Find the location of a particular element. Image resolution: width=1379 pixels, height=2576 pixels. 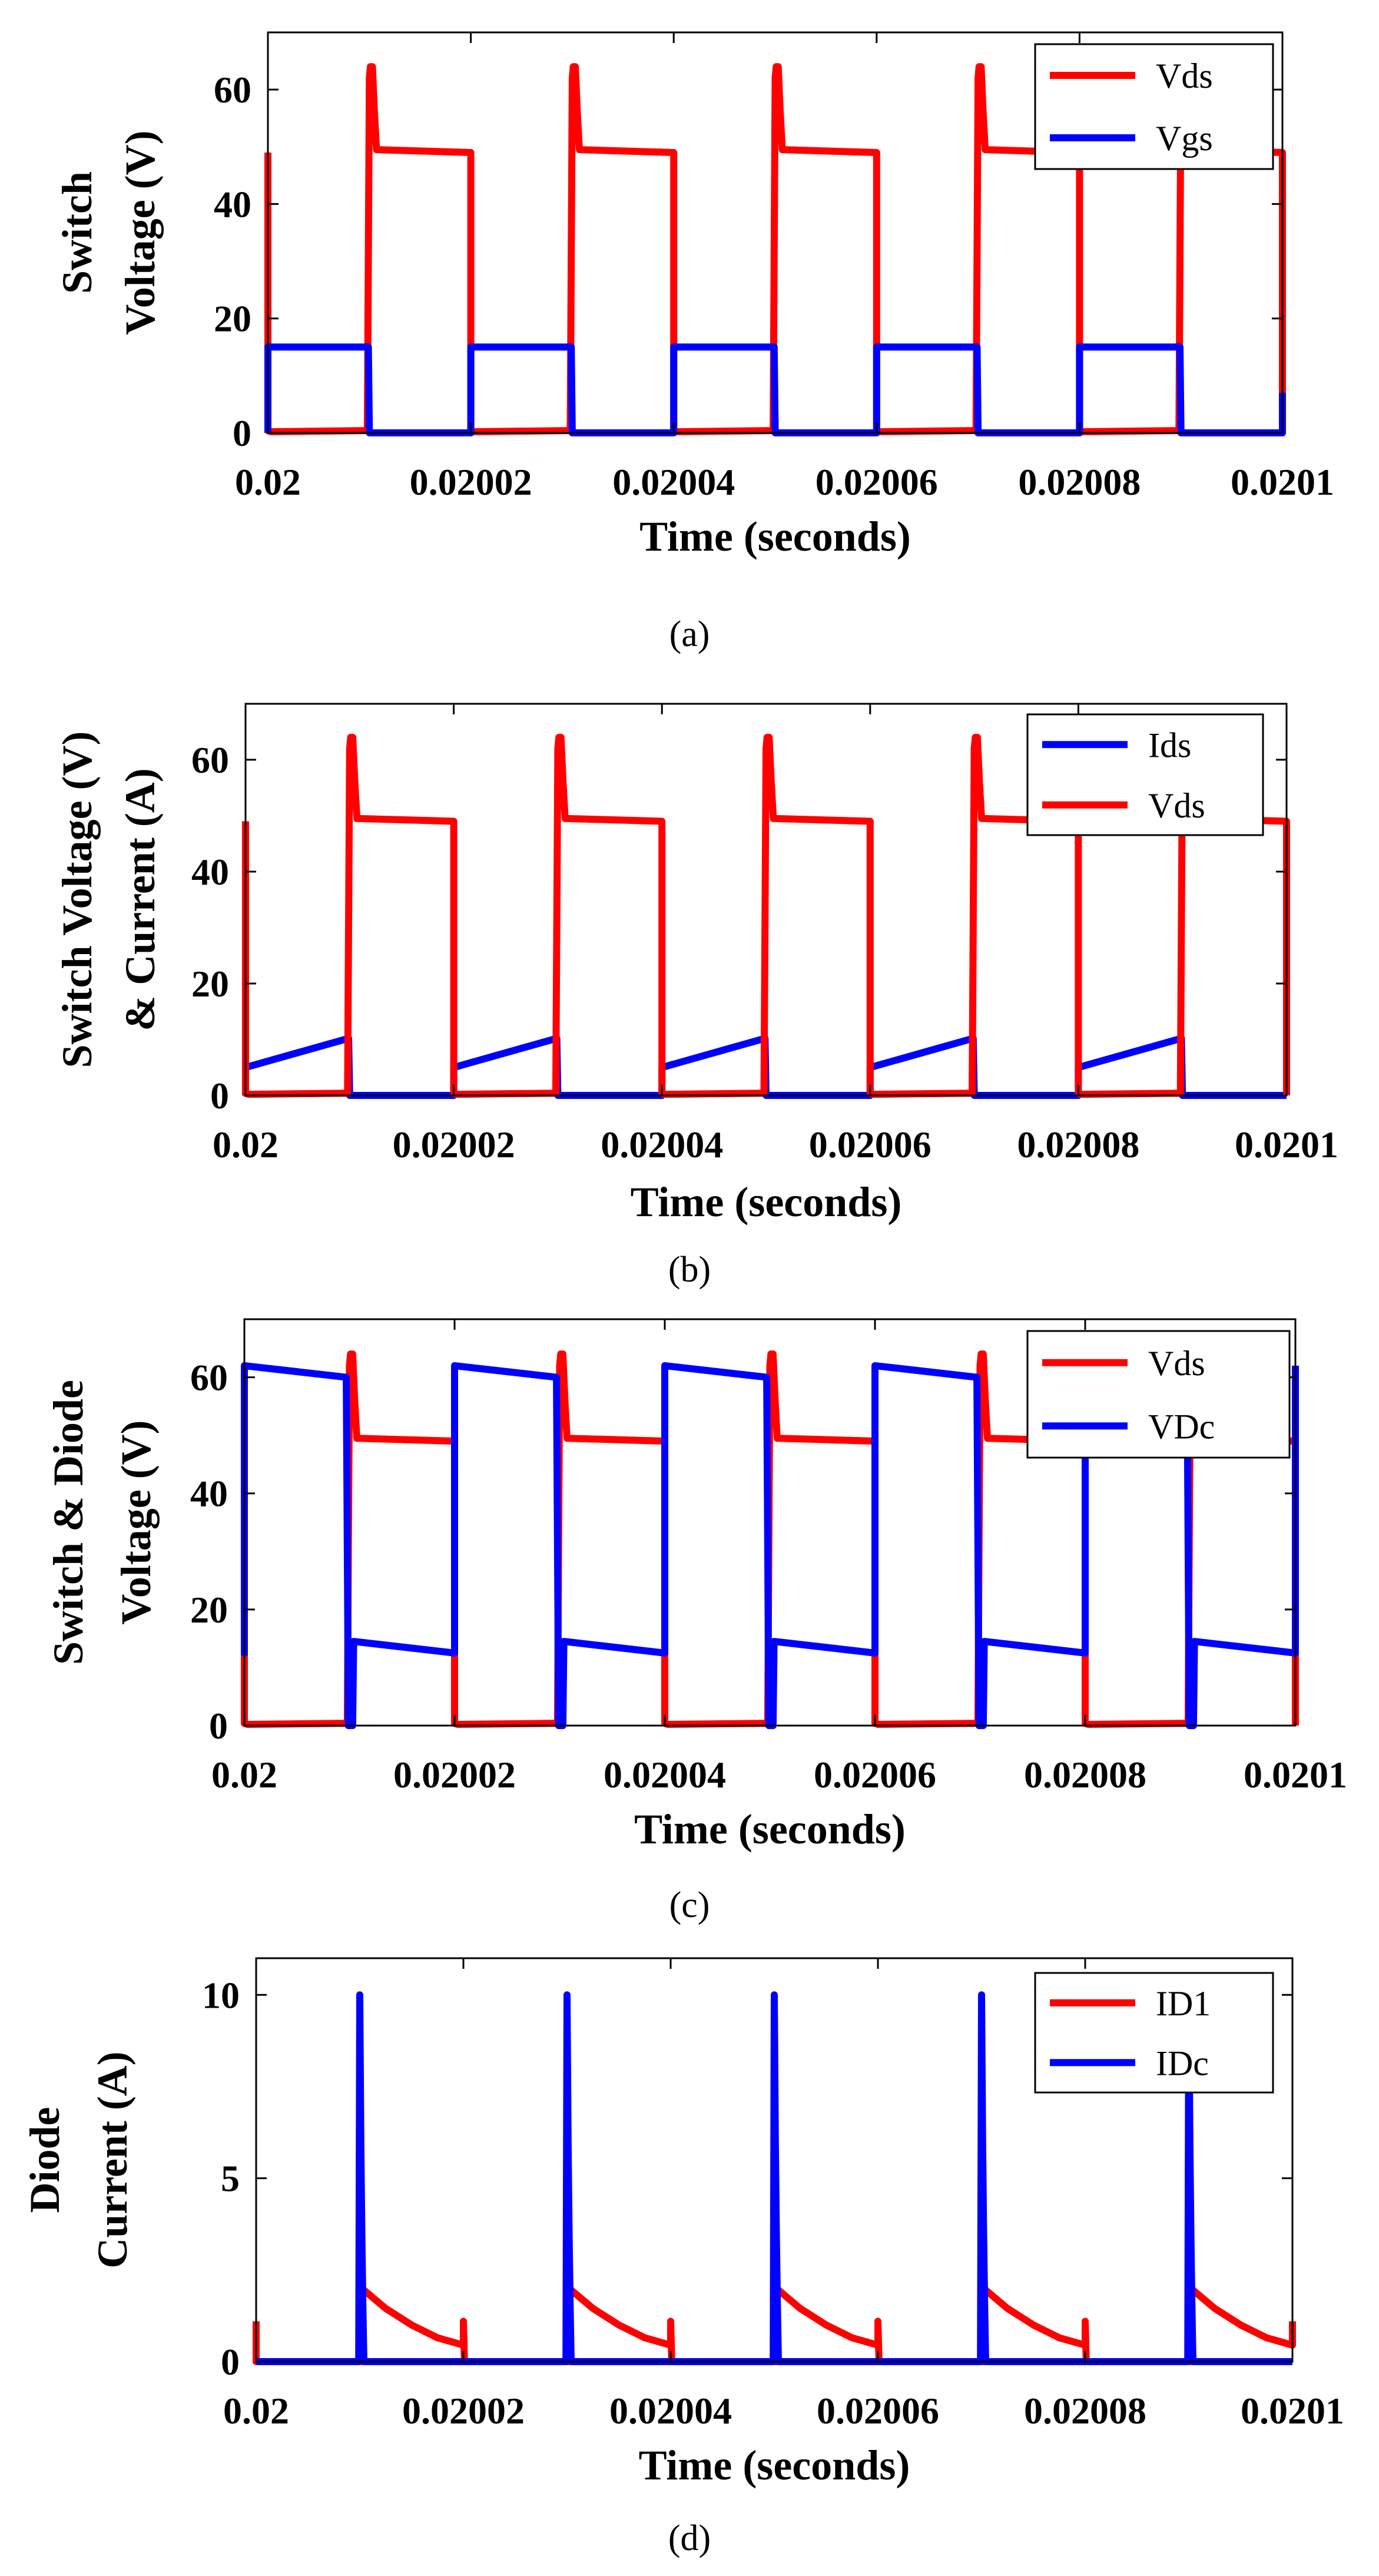

y-axis-label-line: Switch & Diode is located at coordinates (68, 1522).